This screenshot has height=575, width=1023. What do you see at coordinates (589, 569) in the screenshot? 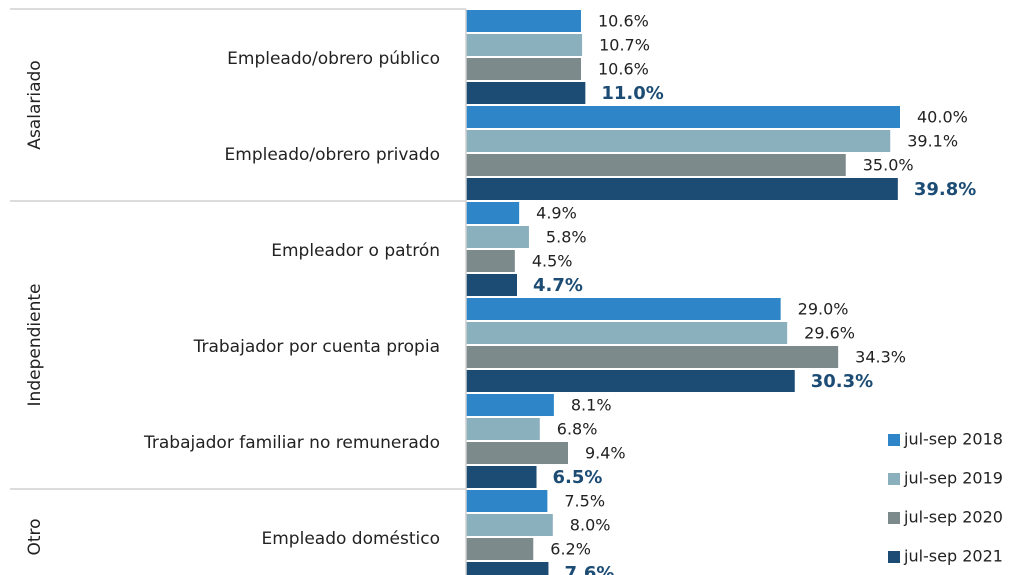
I see `data-label: 7.6%` at bounding box center [589, 569].